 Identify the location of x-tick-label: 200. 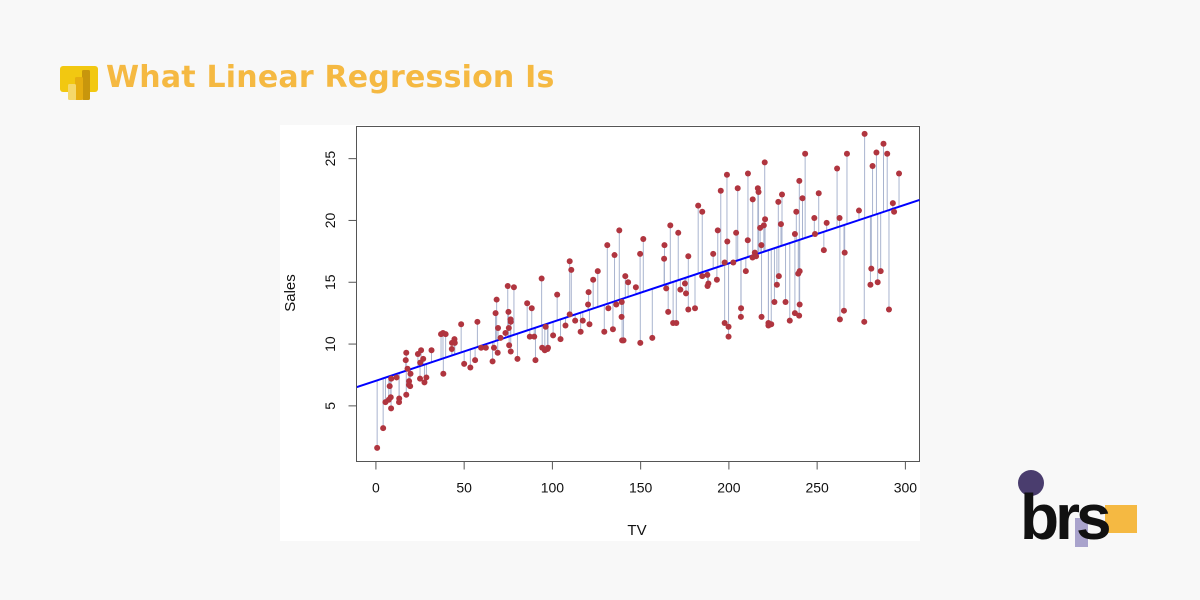
(729, 488).